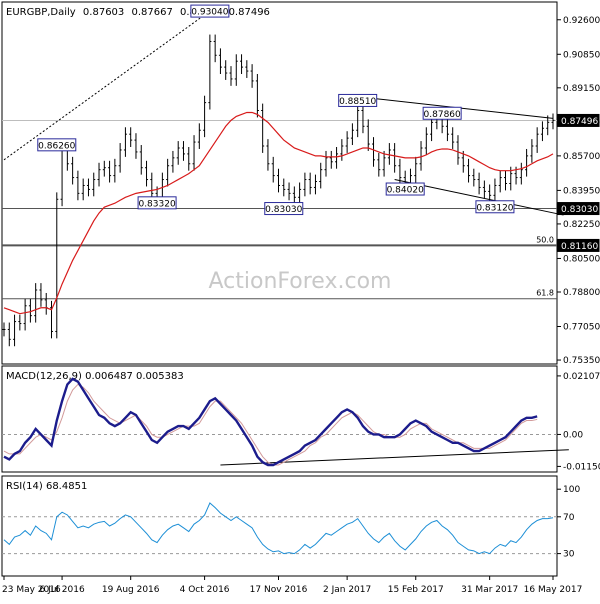 The width and height of the screenshot is (600, 604). I want to click on macd-signal-line, so click(270, 424).